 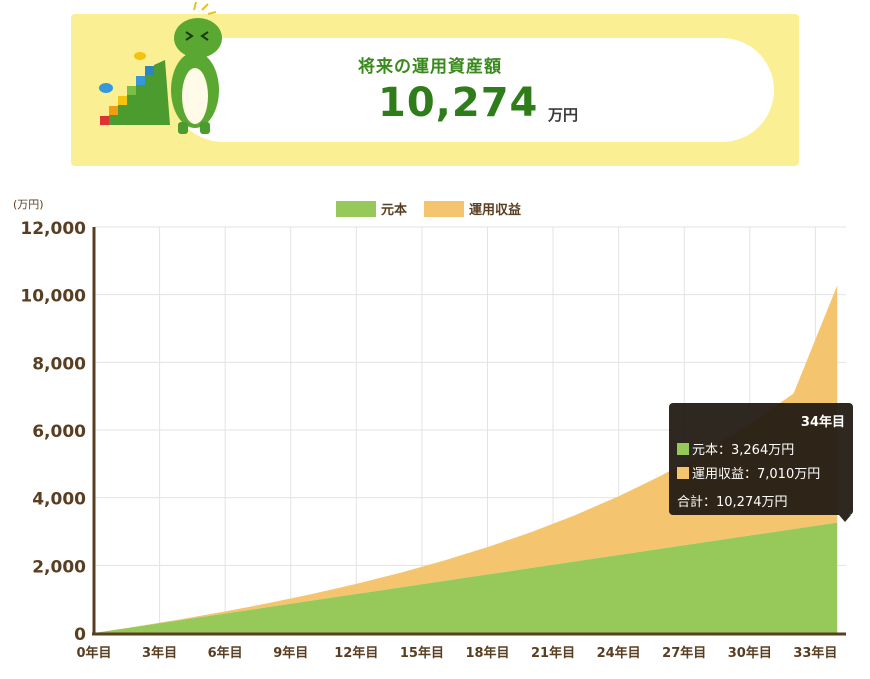 What do you see at coordinates (53, 297) in the screenshot?
I see `y-tick-label: 10,000` at bounding box center [53, 297].